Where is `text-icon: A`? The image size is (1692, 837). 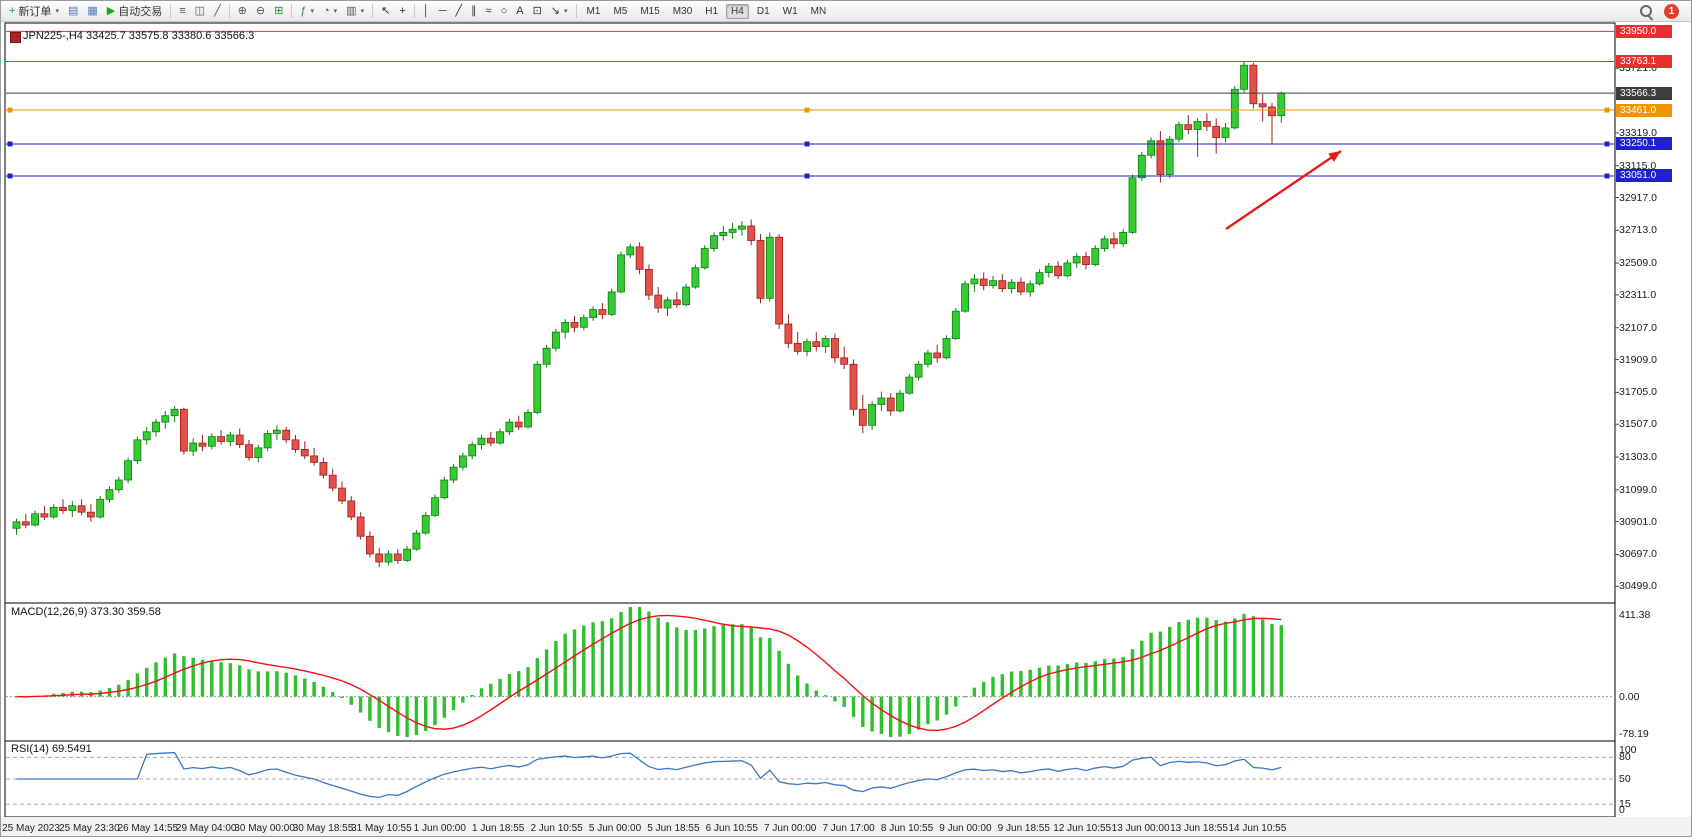
text-icon: A is located at coordinates (520, 10).